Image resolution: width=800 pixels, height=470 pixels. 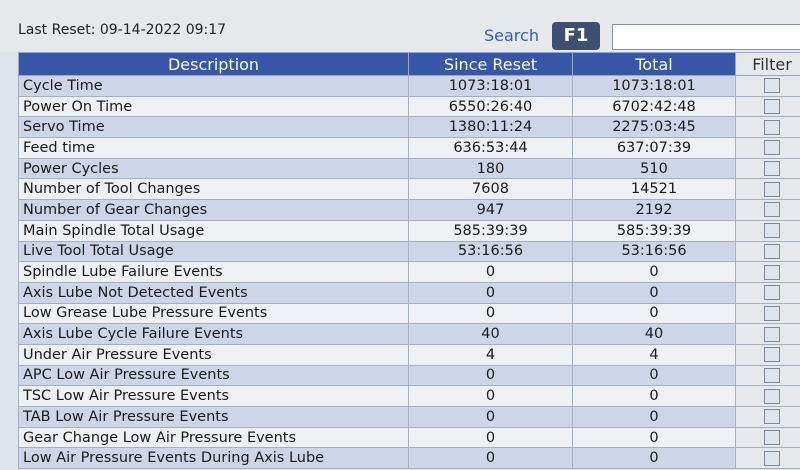 I want to click on description-cell: TSC Low Air Pressure Events, so click(x=213, y=396).